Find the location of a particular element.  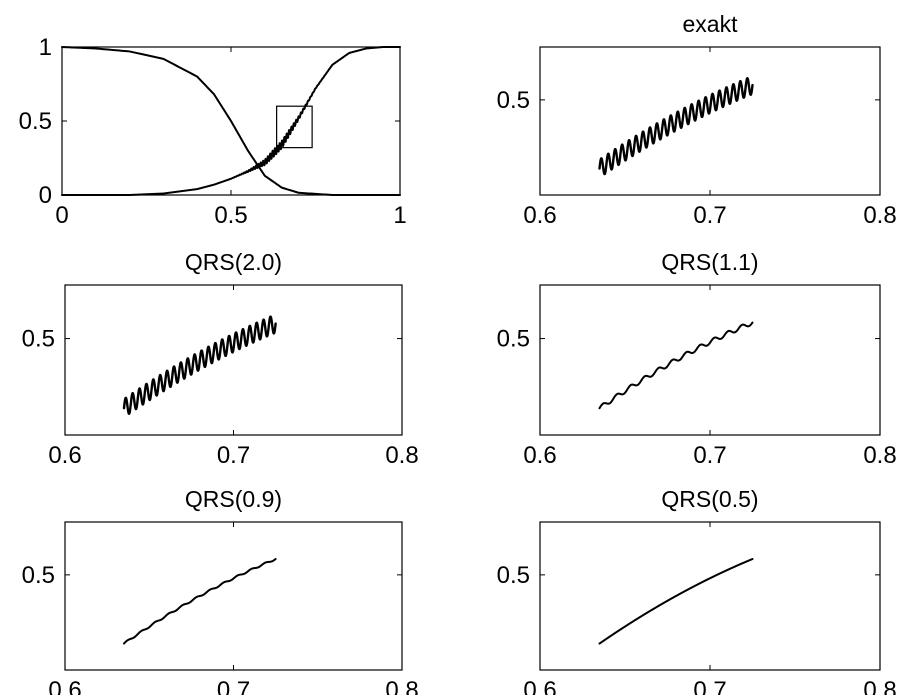

chart-panel-2: exakt 0.6 0.7 0.8 0.5 is located at coordinates (697, 120).